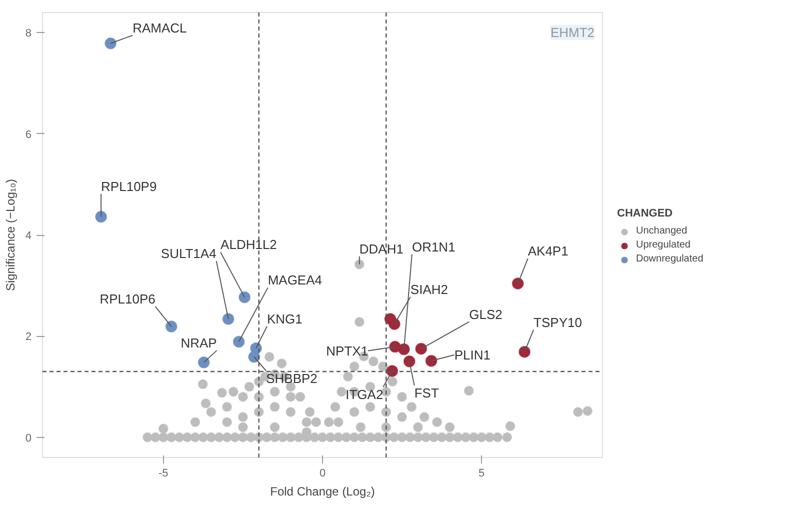  Describe the element at coordinates (28, 134) in the screenshot. I see `y-tick-label: 6` at that location.